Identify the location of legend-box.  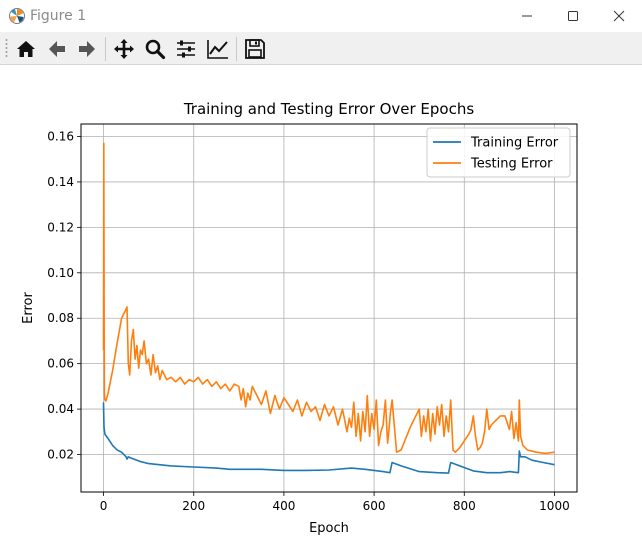
(498, 152).